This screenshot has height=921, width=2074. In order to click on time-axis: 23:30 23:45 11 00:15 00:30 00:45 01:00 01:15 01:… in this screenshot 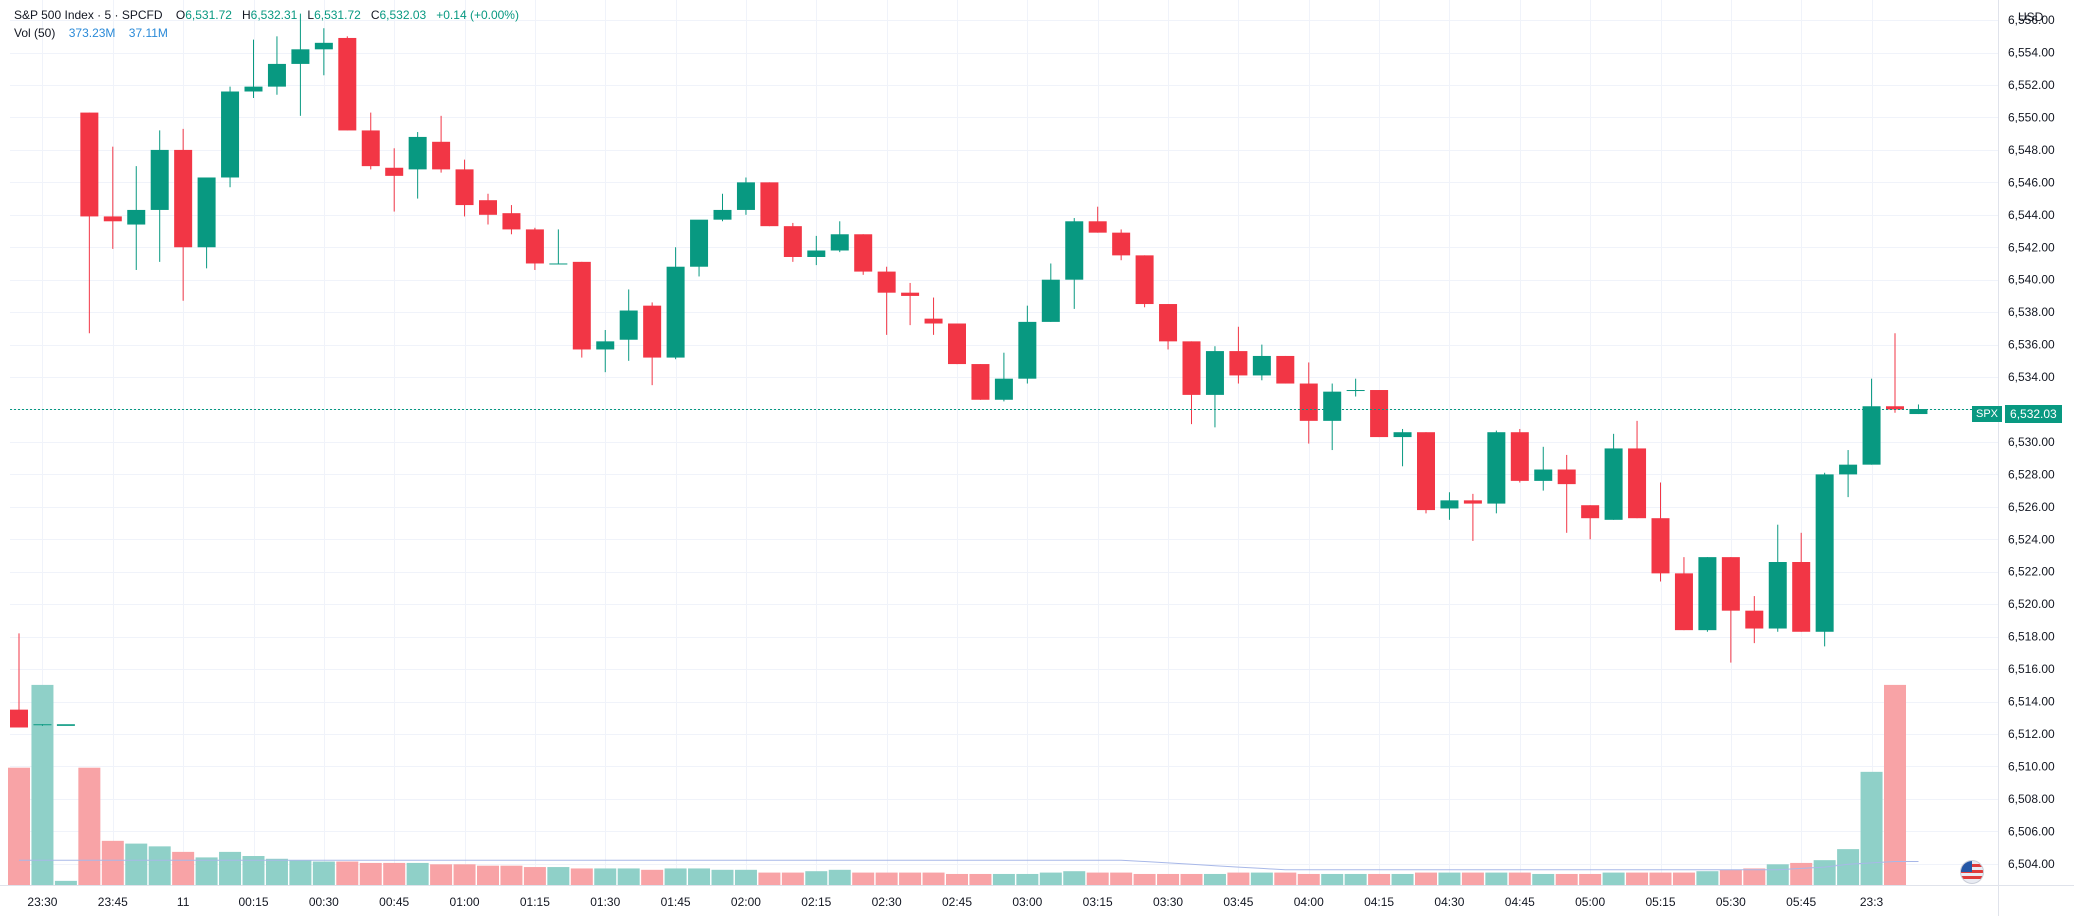, I will do `click(955, 902)`.